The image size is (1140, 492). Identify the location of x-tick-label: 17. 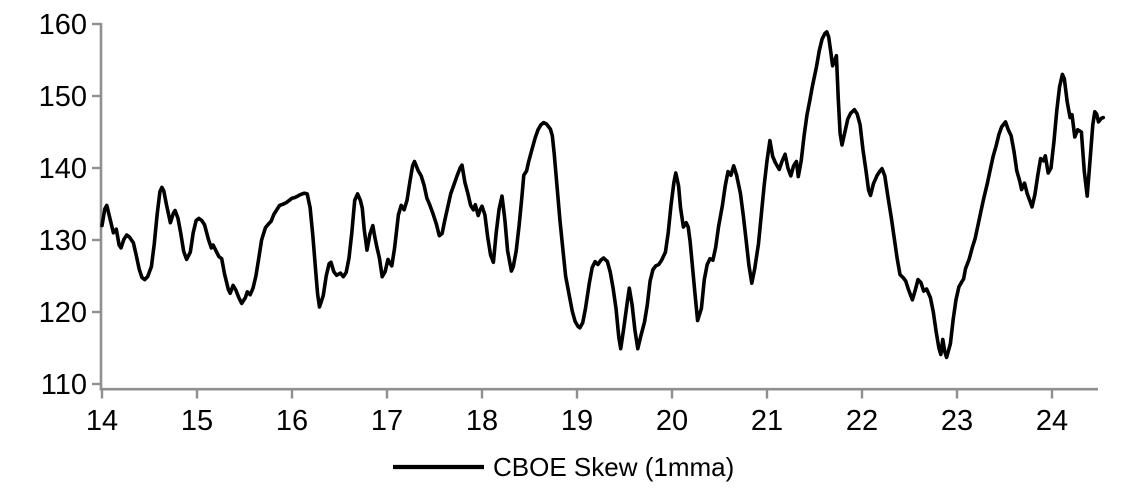
(387, 421).